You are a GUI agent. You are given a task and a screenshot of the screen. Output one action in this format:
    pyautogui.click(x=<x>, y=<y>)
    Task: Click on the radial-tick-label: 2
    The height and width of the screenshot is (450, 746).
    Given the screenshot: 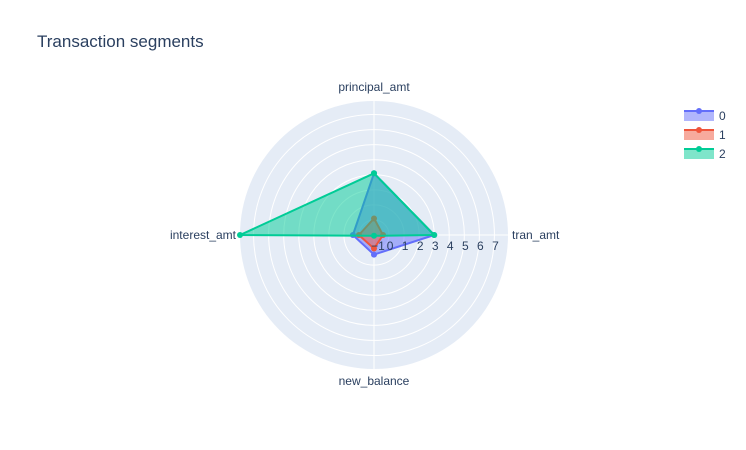 What is the action you would take?
    pyautogui.click(x=420, y=246)
    